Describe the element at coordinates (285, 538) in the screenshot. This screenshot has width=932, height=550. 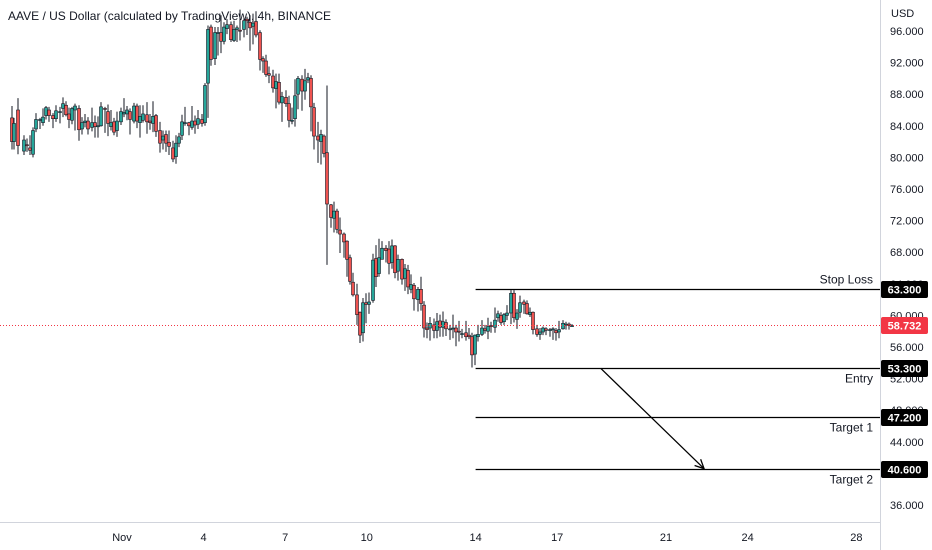
I see `x-tick-label: 7` at that location.